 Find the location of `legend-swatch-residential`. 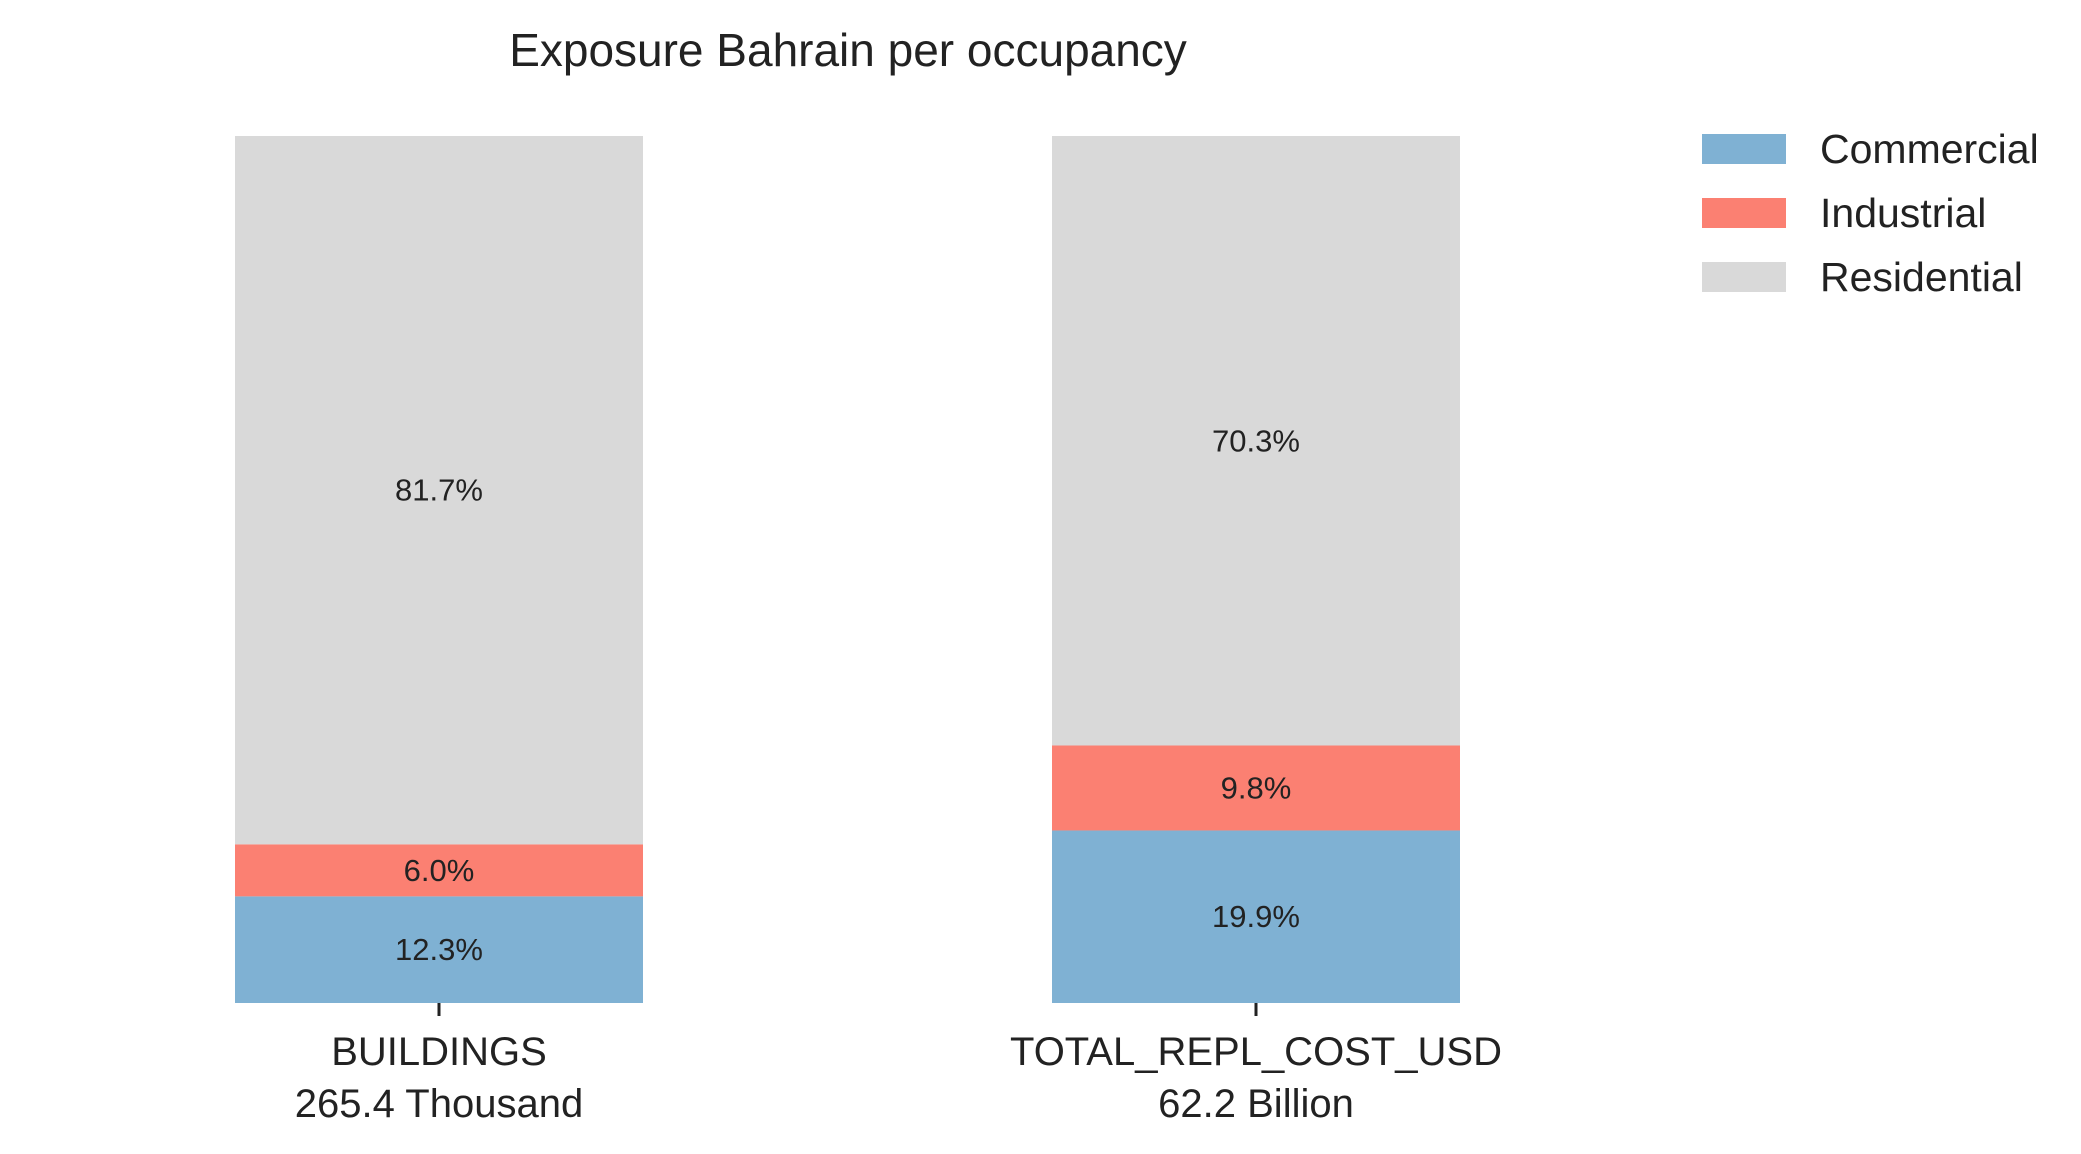

legend-swatch-residential is located at coordinates (1744, 277).